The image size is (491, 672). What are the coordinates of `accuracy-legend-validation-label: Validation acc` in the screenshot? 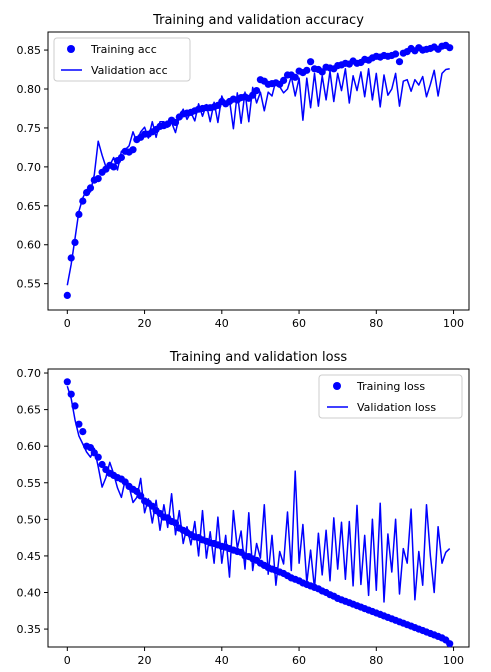 It's located at (129, 70).